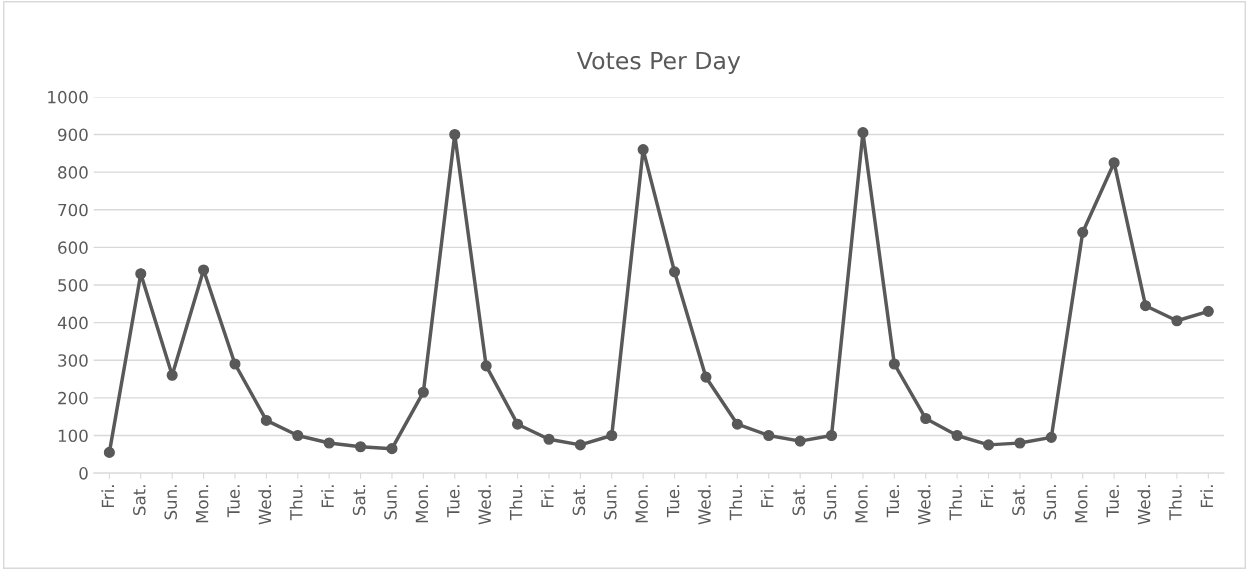  I want to click on y-tick-label: 1000, so click(68, 97).